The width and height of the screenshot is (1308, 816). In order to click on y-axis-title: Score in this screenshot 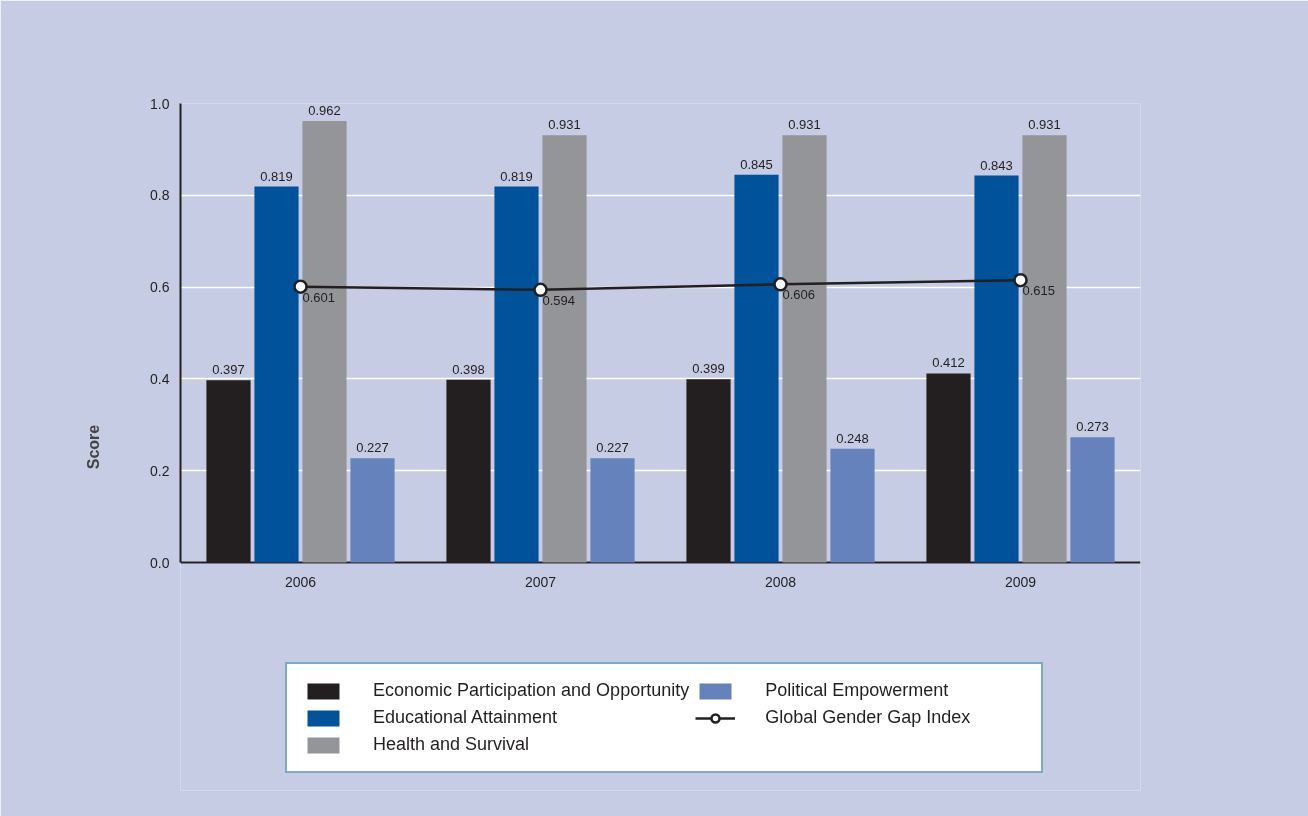, I will do `click(94, 447)`.